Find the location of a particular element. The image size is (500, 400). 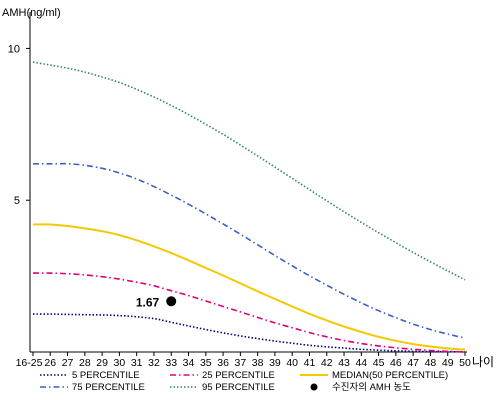

x-axis-label: 나이 is located at coordinates (483, 362).